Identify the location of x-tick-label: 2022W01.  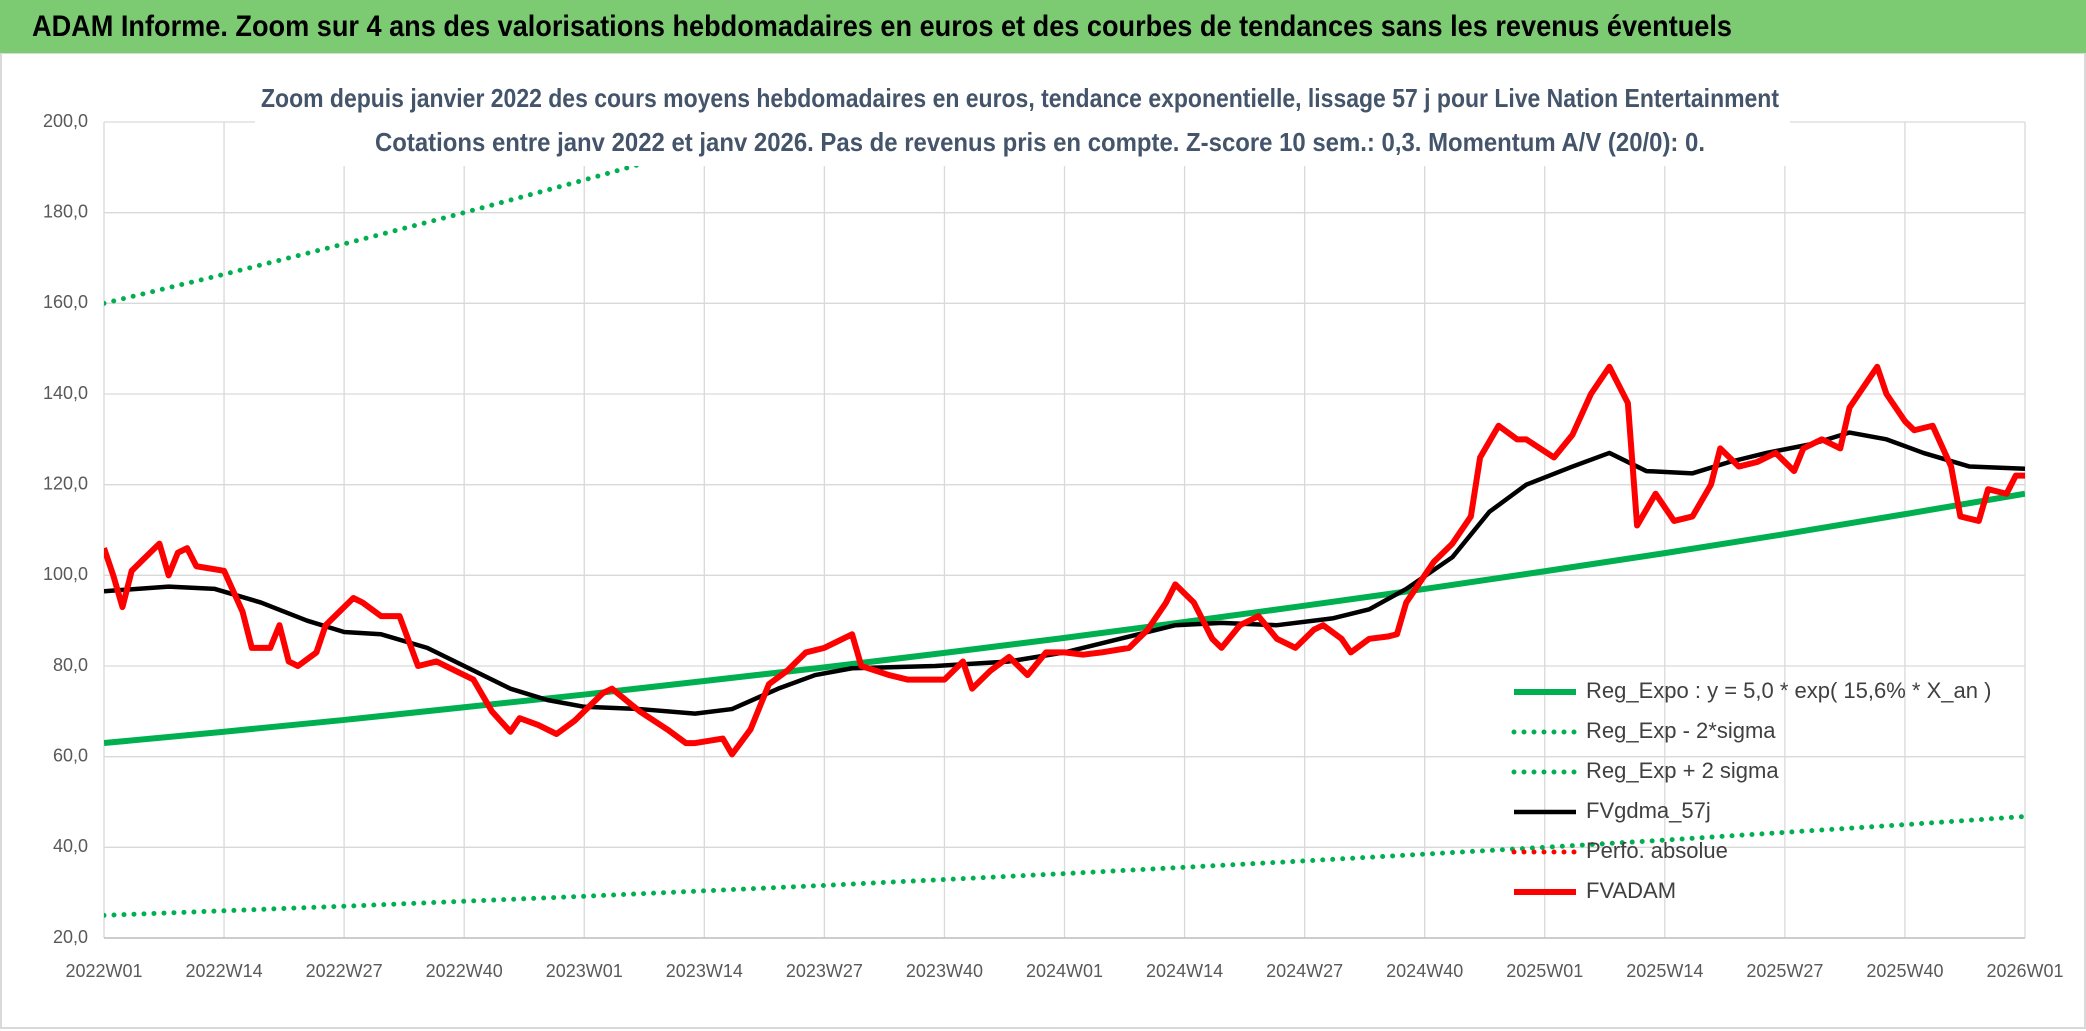
(103, 971).